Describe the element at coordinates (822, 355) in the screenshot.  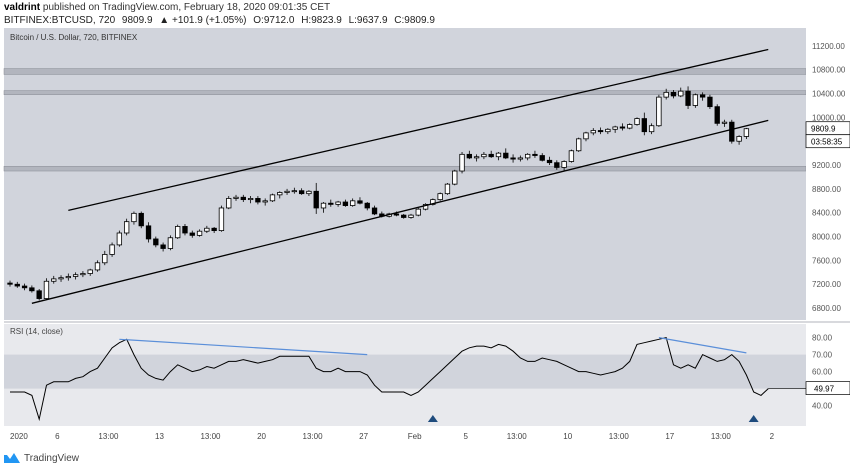
I see `rsi-tick-label: 70.00` at that location.